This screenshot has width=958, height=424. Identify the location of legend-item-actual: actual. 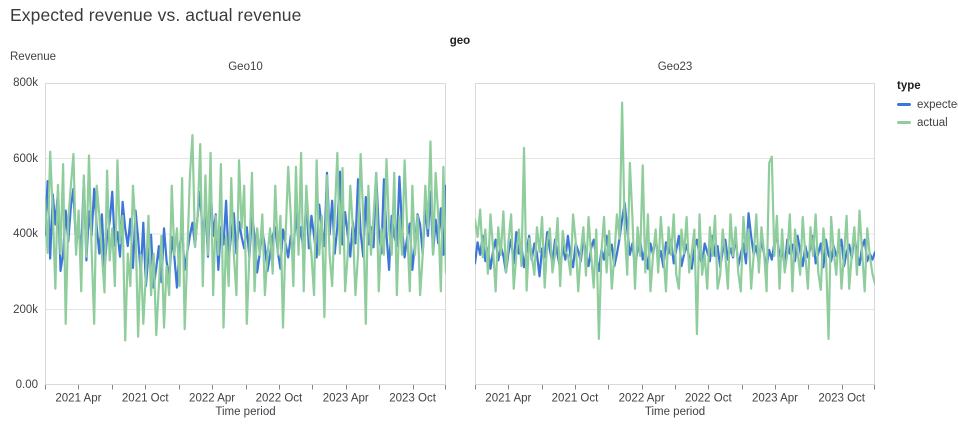
(927, 122).